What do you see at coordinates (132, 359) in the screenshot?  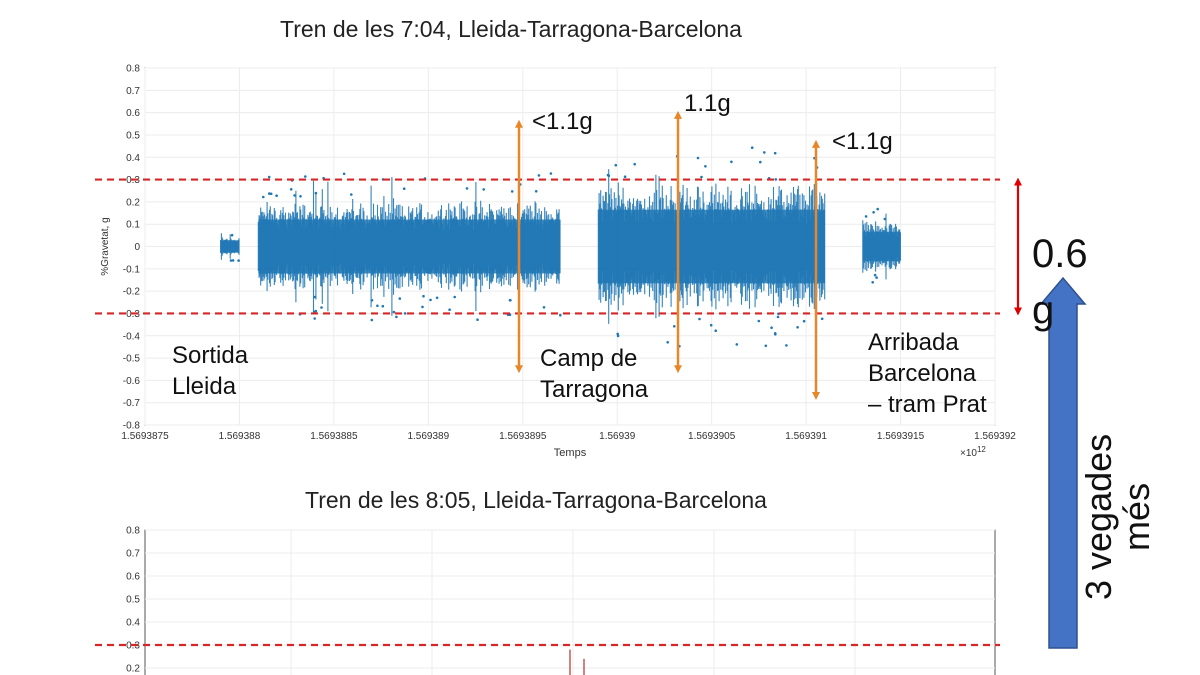 I see `chart1-y-tick-label: -0.5` at bounding box center [132, 359].